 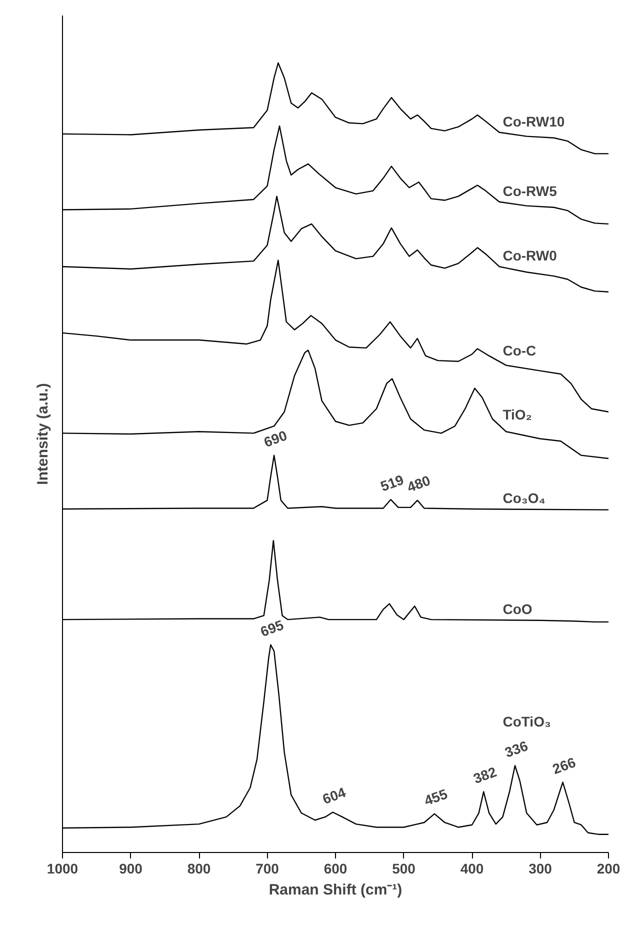 I want to click on annotation: 455, so click(x=436, y=797).